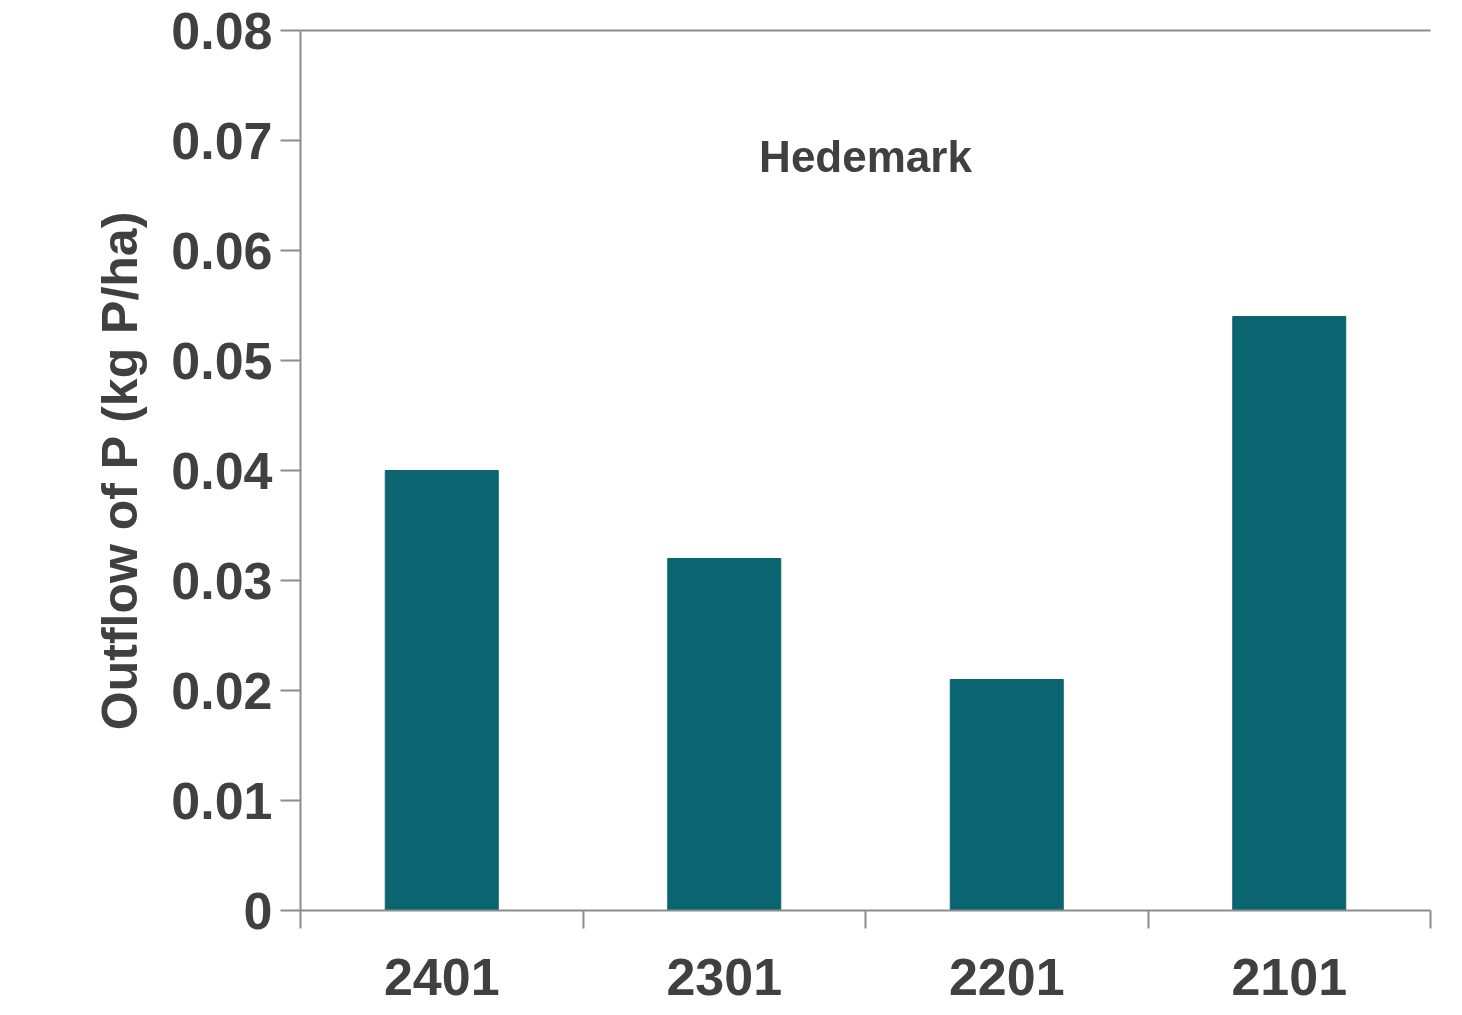 The image size is (1462, 1015). I want to click on annotation: Hedemark, so click(866, 156).